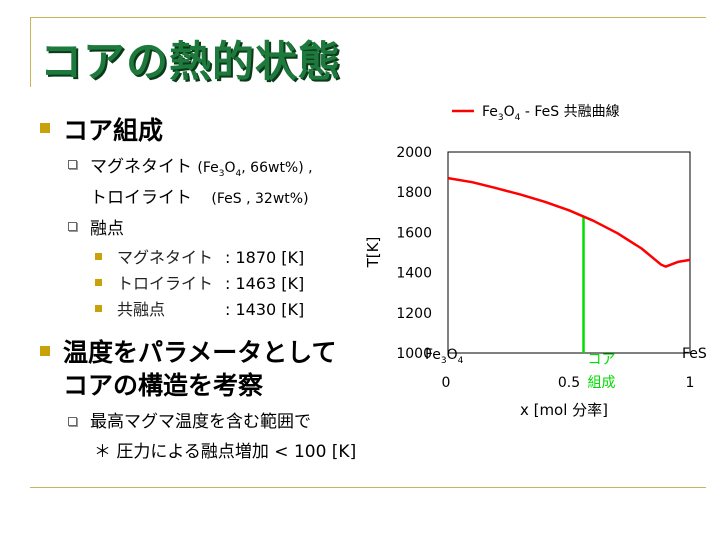  Describe the element at coordinates (599, 303) in the screenshot. I see `core-composition-marker: コア組成` at that location.